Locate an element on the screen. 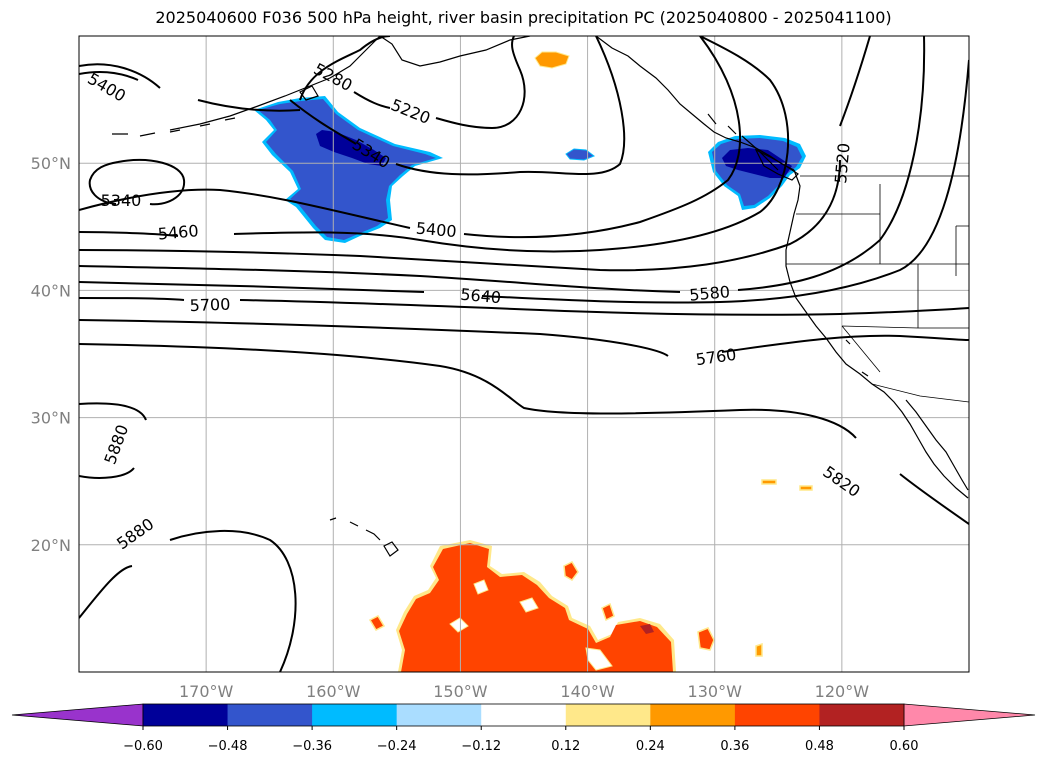 Image resolution: width=1047 pixels, height=765 pixels. shade-blob-d is located at coordinates (377, 623).